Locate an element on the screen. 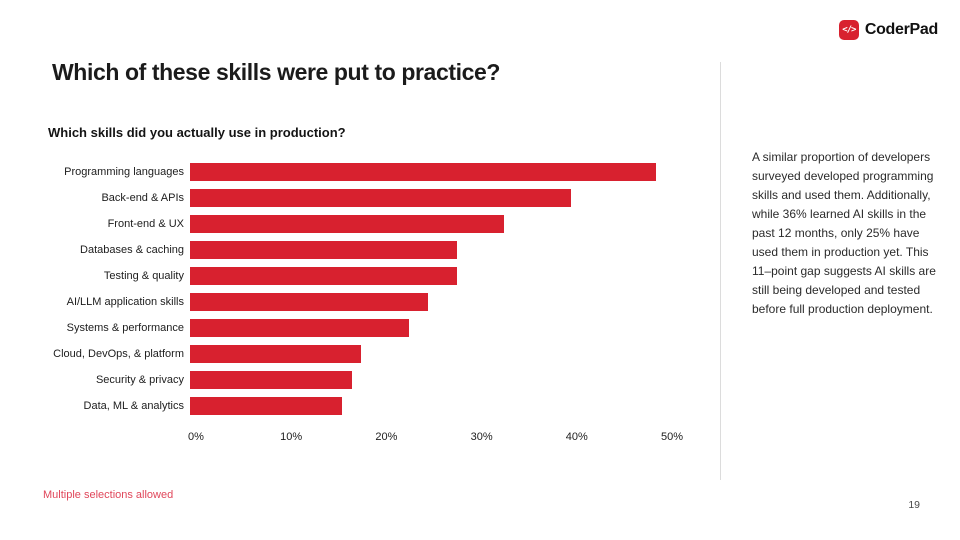  category-label: Testing & quality is located at coordinates (143, 276).